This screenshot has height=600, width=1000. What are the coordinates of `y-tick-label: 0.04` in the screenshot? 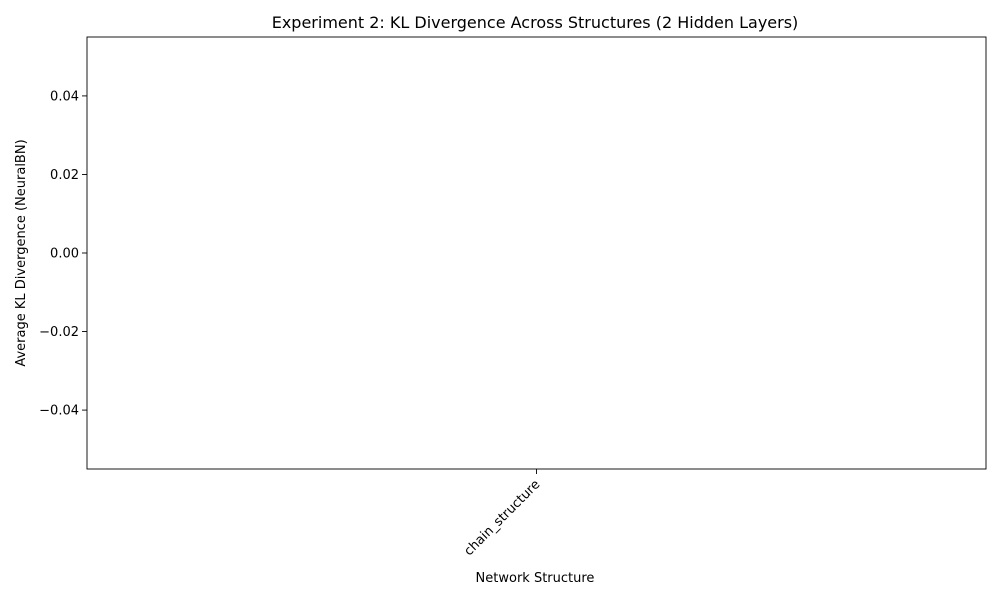 It's located at (64, 96).